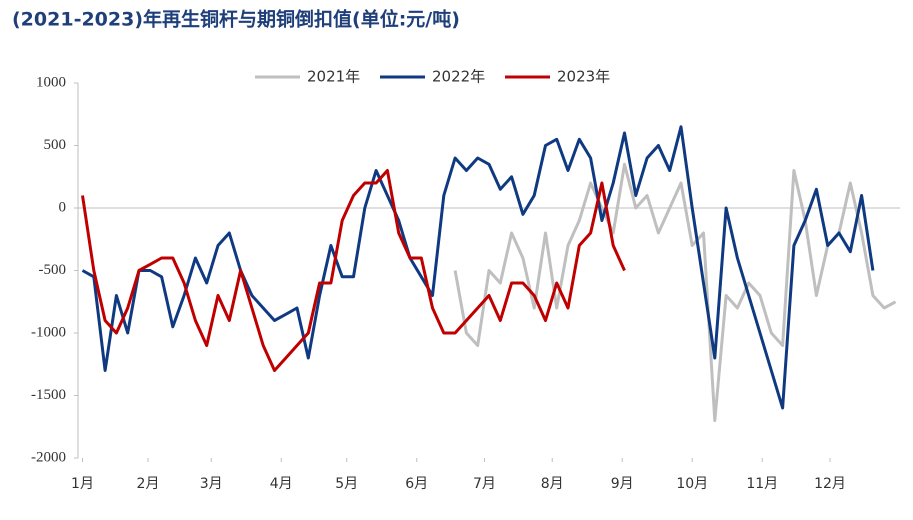 Image resolution: width=913 pixels, height=520 pixels. Describe the element at coordinates (346, 484) in the screenshot. I see `x-tick-label: 5月` at that location.